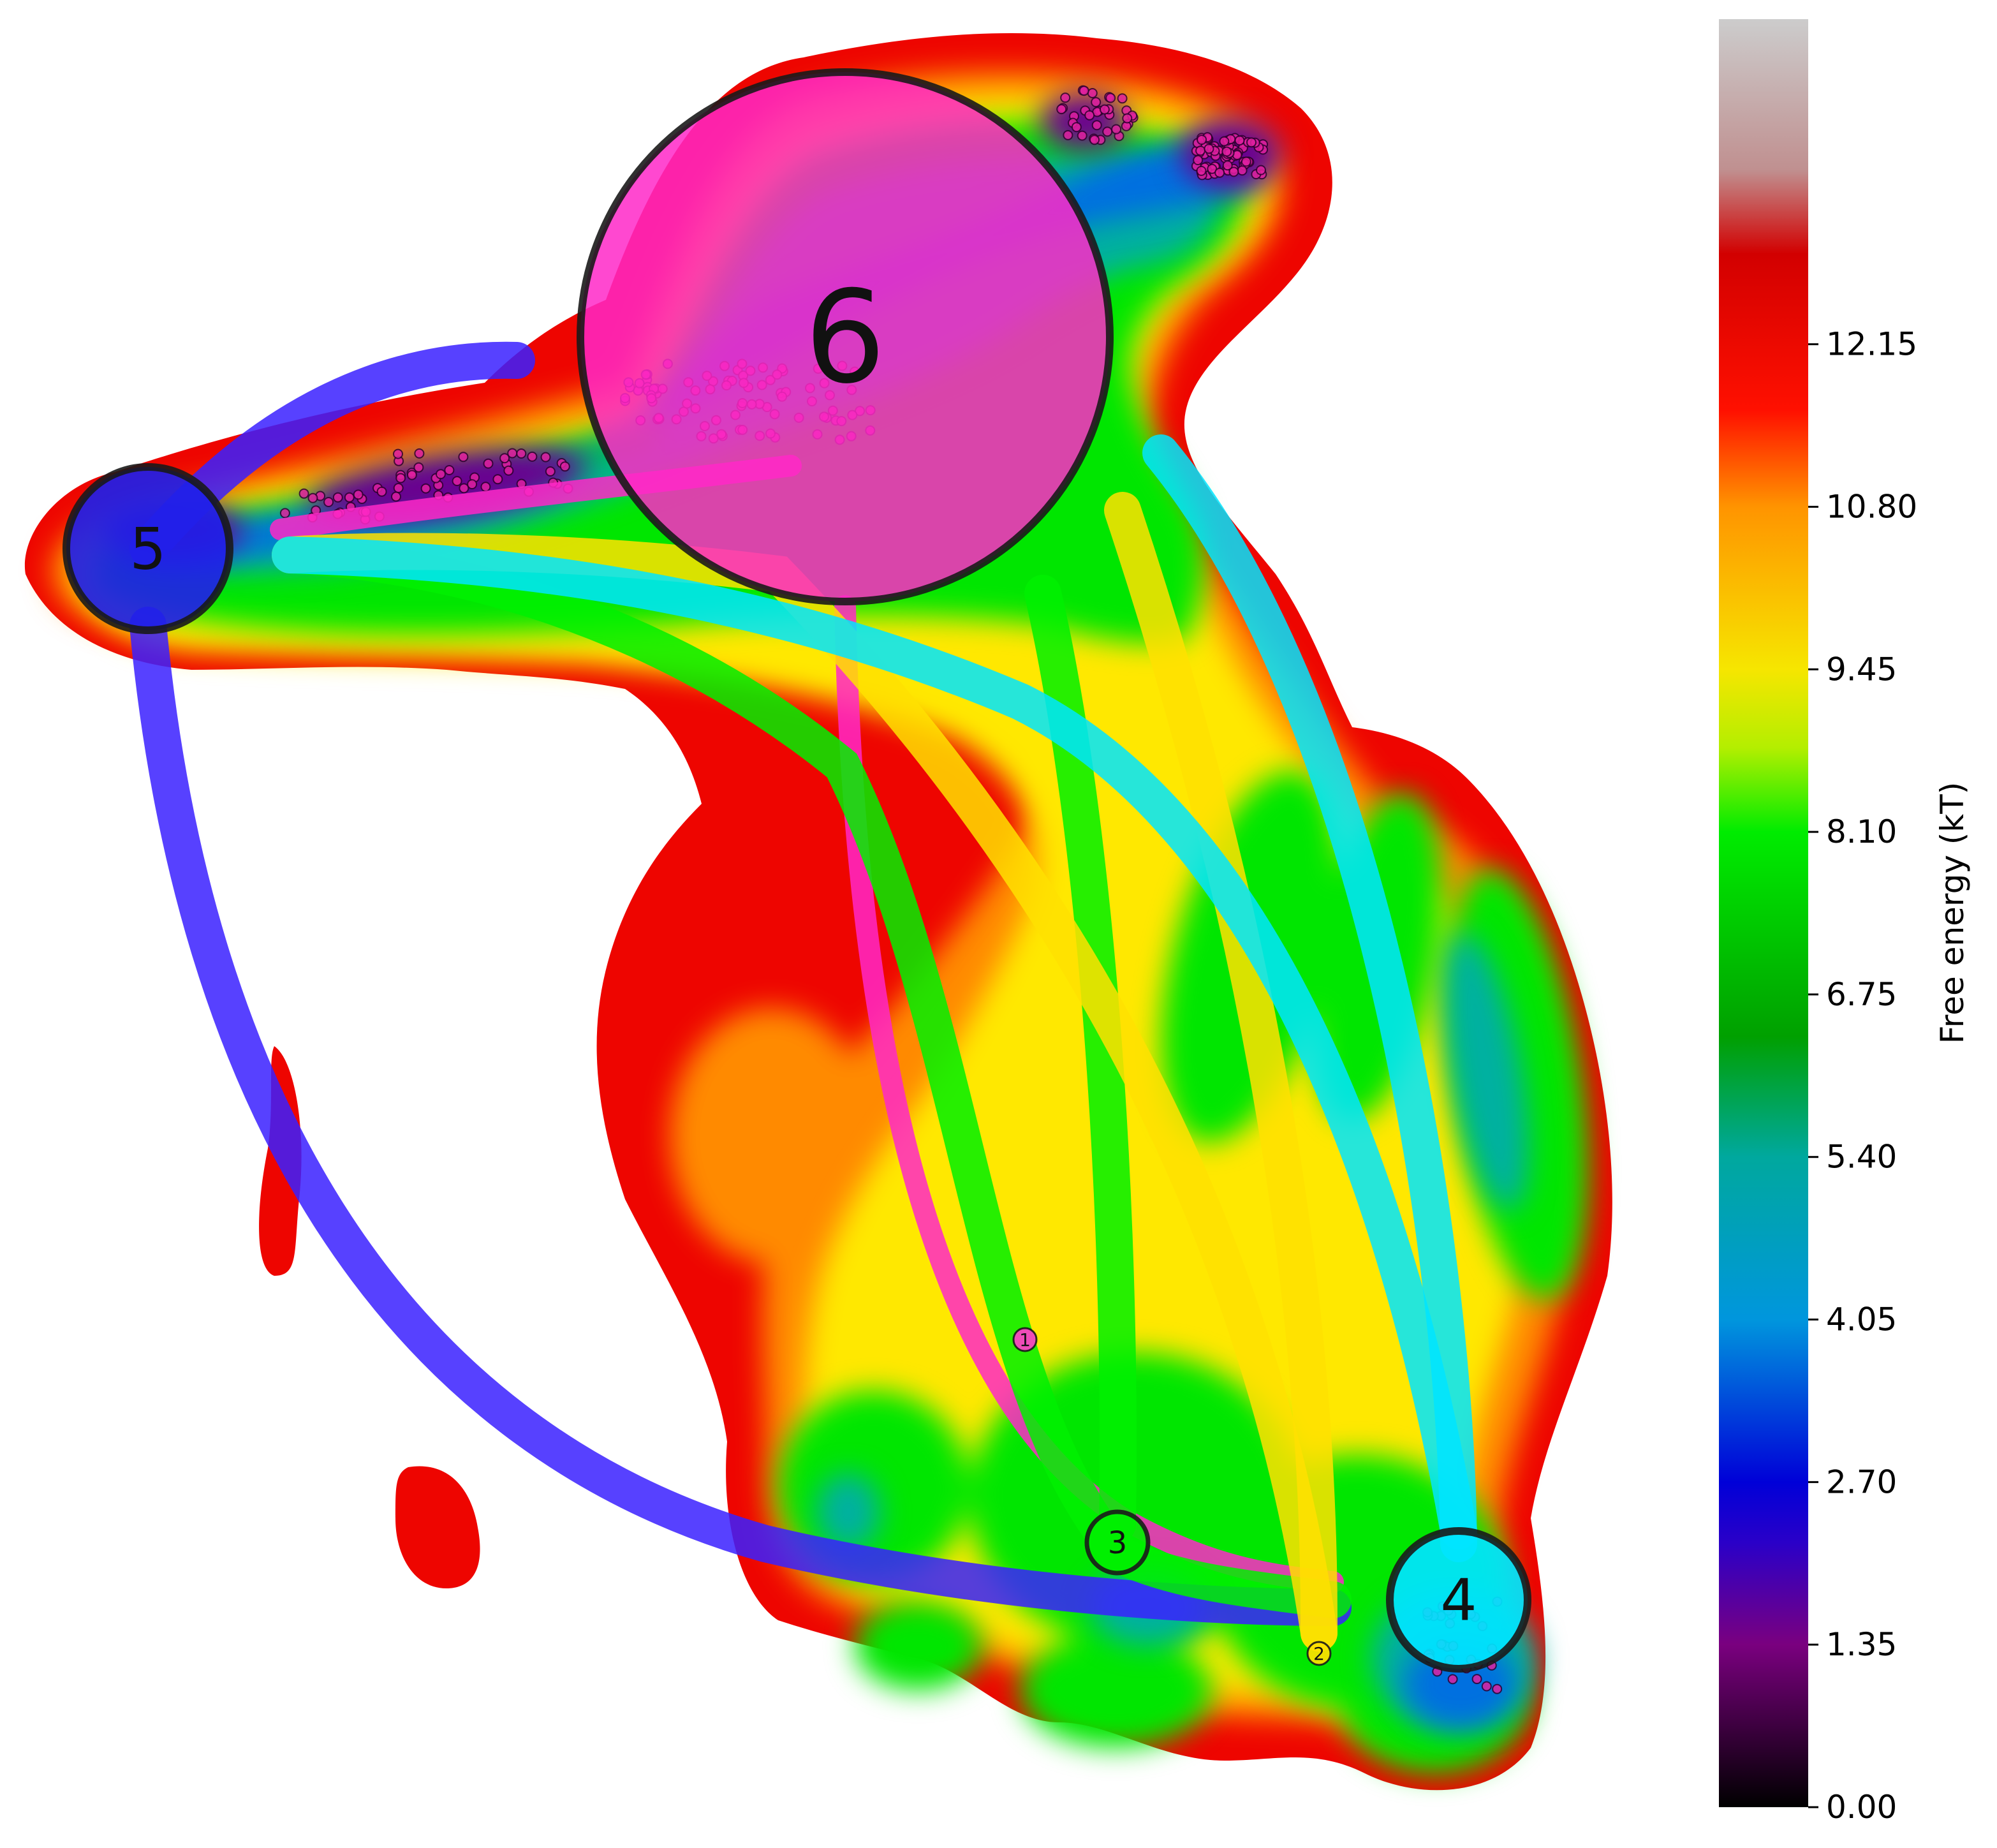 The image size is (1997, 1848). What do you see at coordinates (1862, 1157) in the screenshot?
I see `colorbar-tick-label: 5.40` at bounding box center [1862, 1157].